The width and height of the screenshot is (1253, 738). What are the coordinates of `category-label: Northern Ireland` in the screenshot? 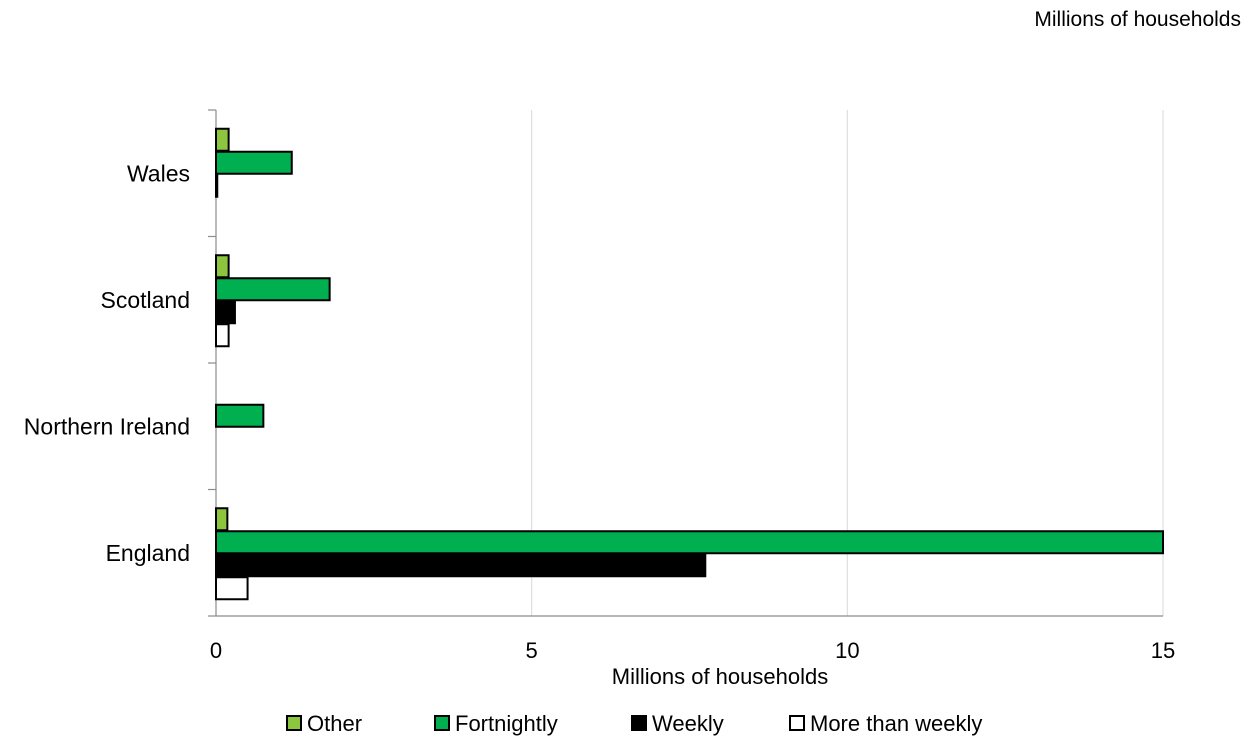 It's located at (107, 426).